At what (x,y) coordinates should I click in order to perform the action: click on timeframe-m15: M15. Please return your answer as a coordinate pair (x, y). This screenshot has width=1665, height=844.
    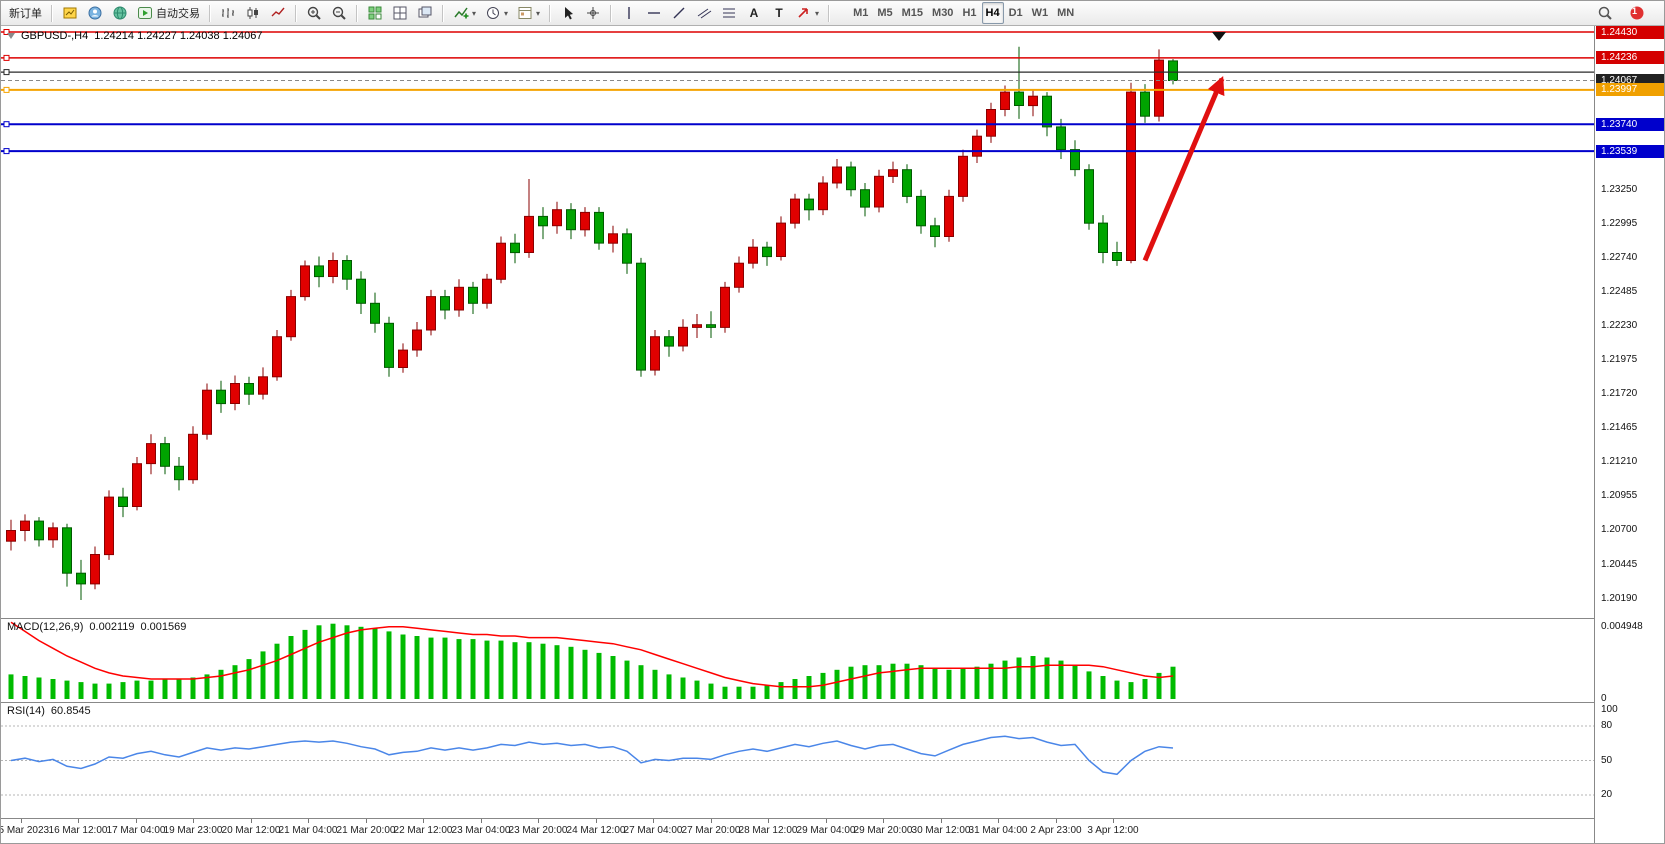
    Looking at the image, I should click on (912, 13).